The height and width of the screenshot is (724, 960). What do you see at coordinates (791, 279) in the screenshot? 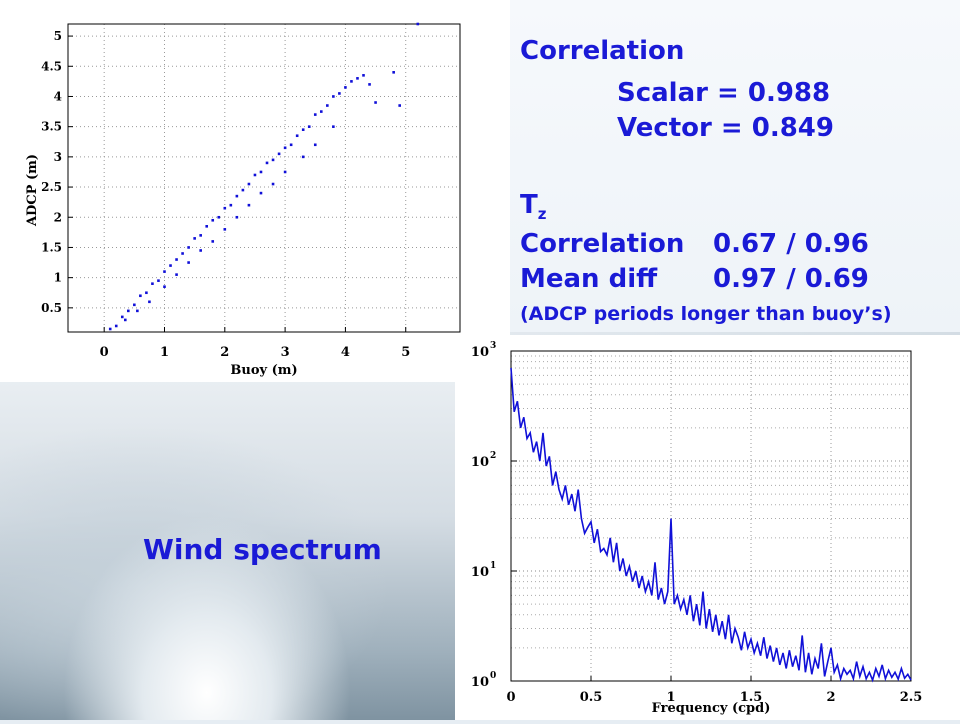
I see `tz-mean-diff-value: 0.97 / 0.69` at bounding box center [791, 279].